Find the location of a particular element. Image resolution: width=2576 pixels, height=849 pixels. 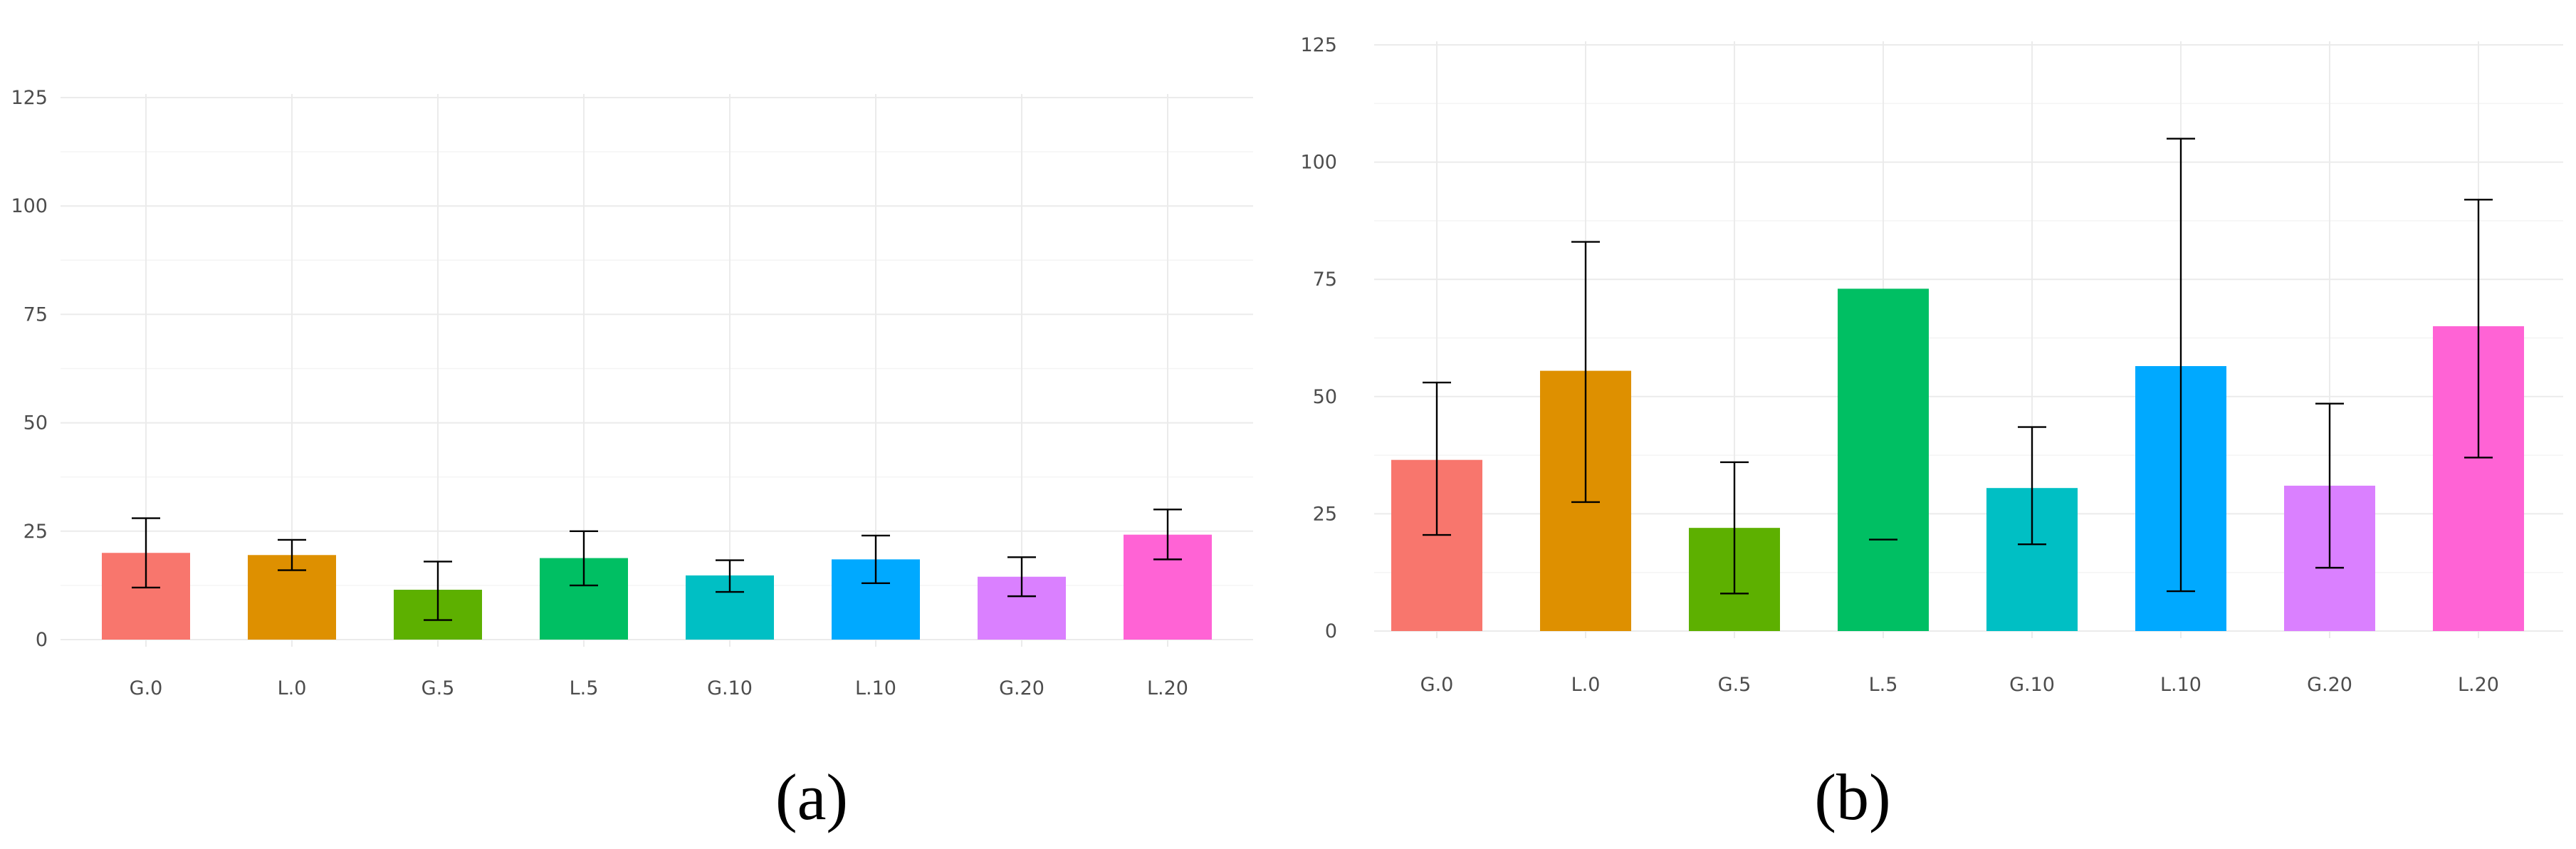

panel-label-b: (b) is located at coordinates (1852, 797).